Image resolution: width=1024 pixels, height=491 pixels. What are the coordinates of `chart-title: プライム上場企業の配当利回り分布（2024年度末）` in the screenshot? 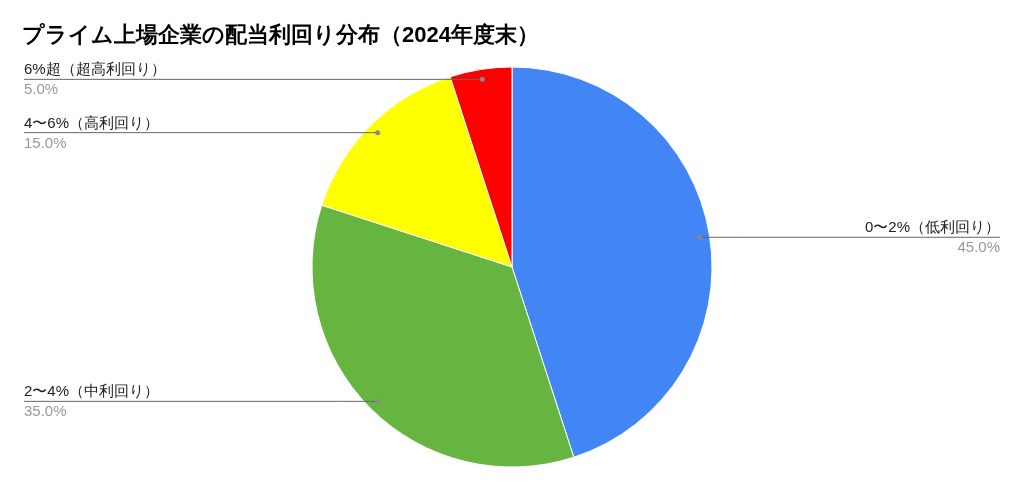 It's located at (280, 34).